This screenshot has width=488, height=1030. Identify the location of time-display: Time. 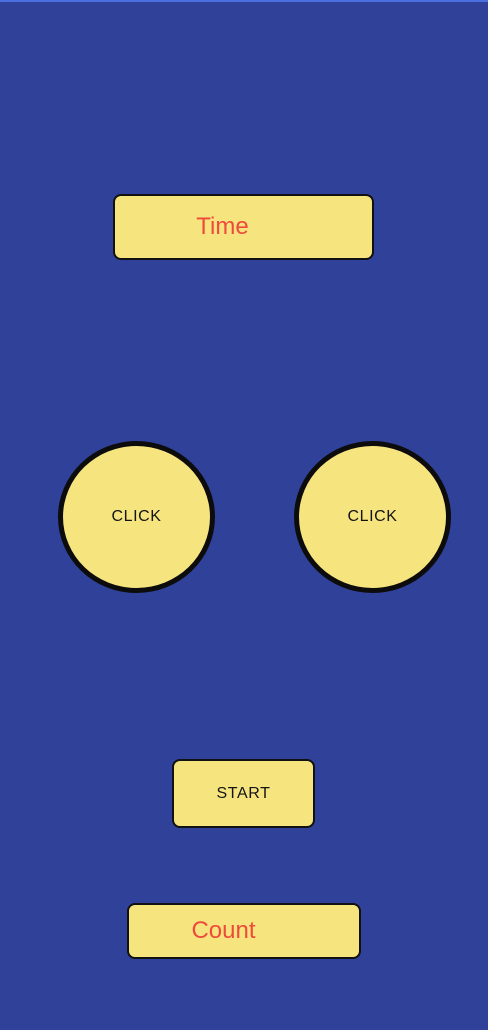
(243, 227).